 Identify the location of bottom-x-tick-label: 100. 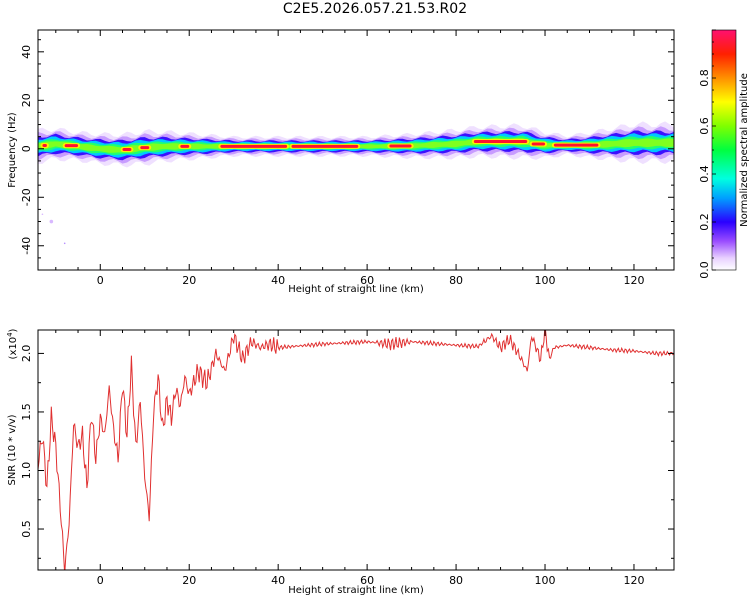
(545, 580).